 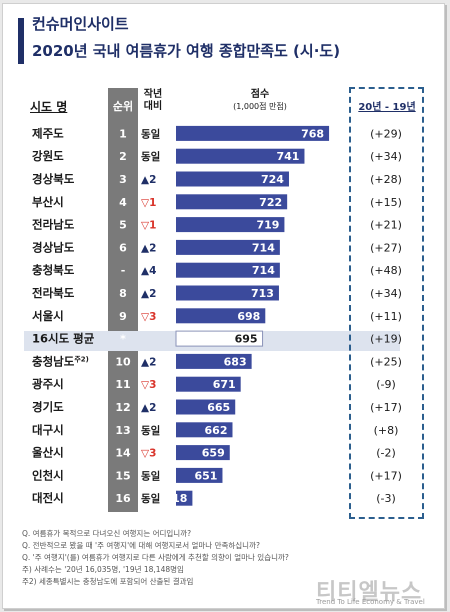 What do you see at coordinates (262, 293) in the screenshot?
I see `score-value: 713` at bounding box center [262, 293].